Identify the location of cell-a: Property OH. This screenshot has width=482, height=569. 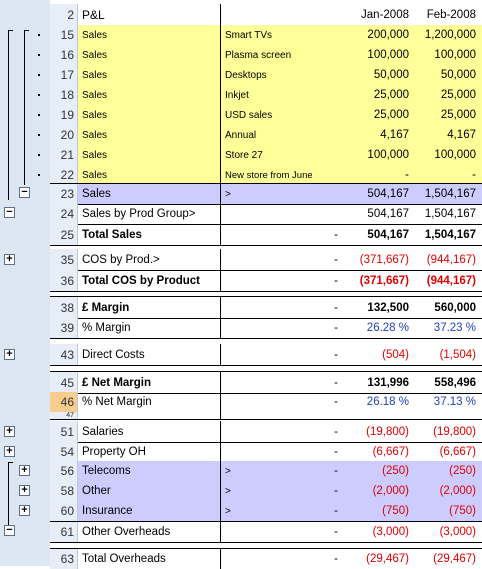
(114, 451).